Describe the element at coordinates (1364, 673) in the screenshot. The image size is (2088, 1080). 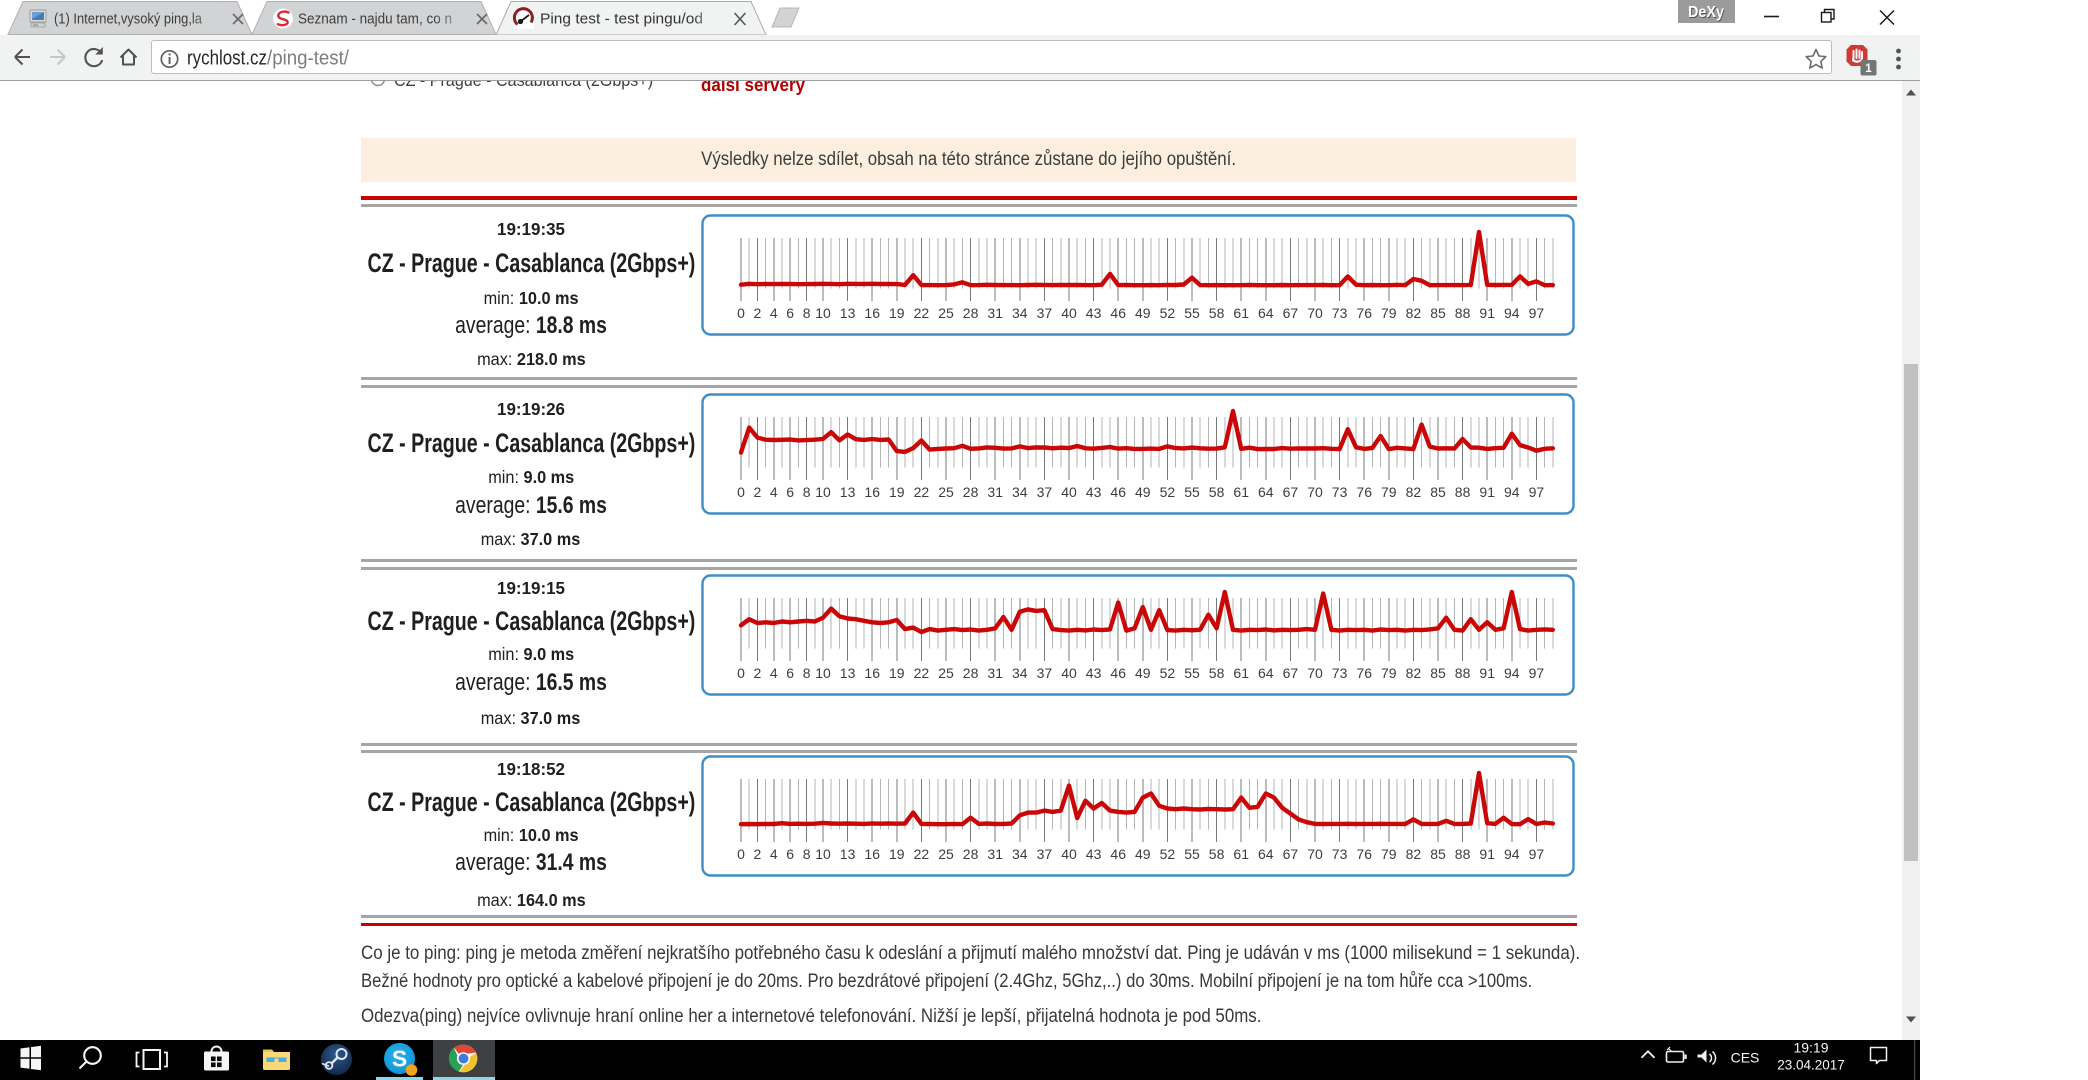
I see `svg-text: 76` at that location.